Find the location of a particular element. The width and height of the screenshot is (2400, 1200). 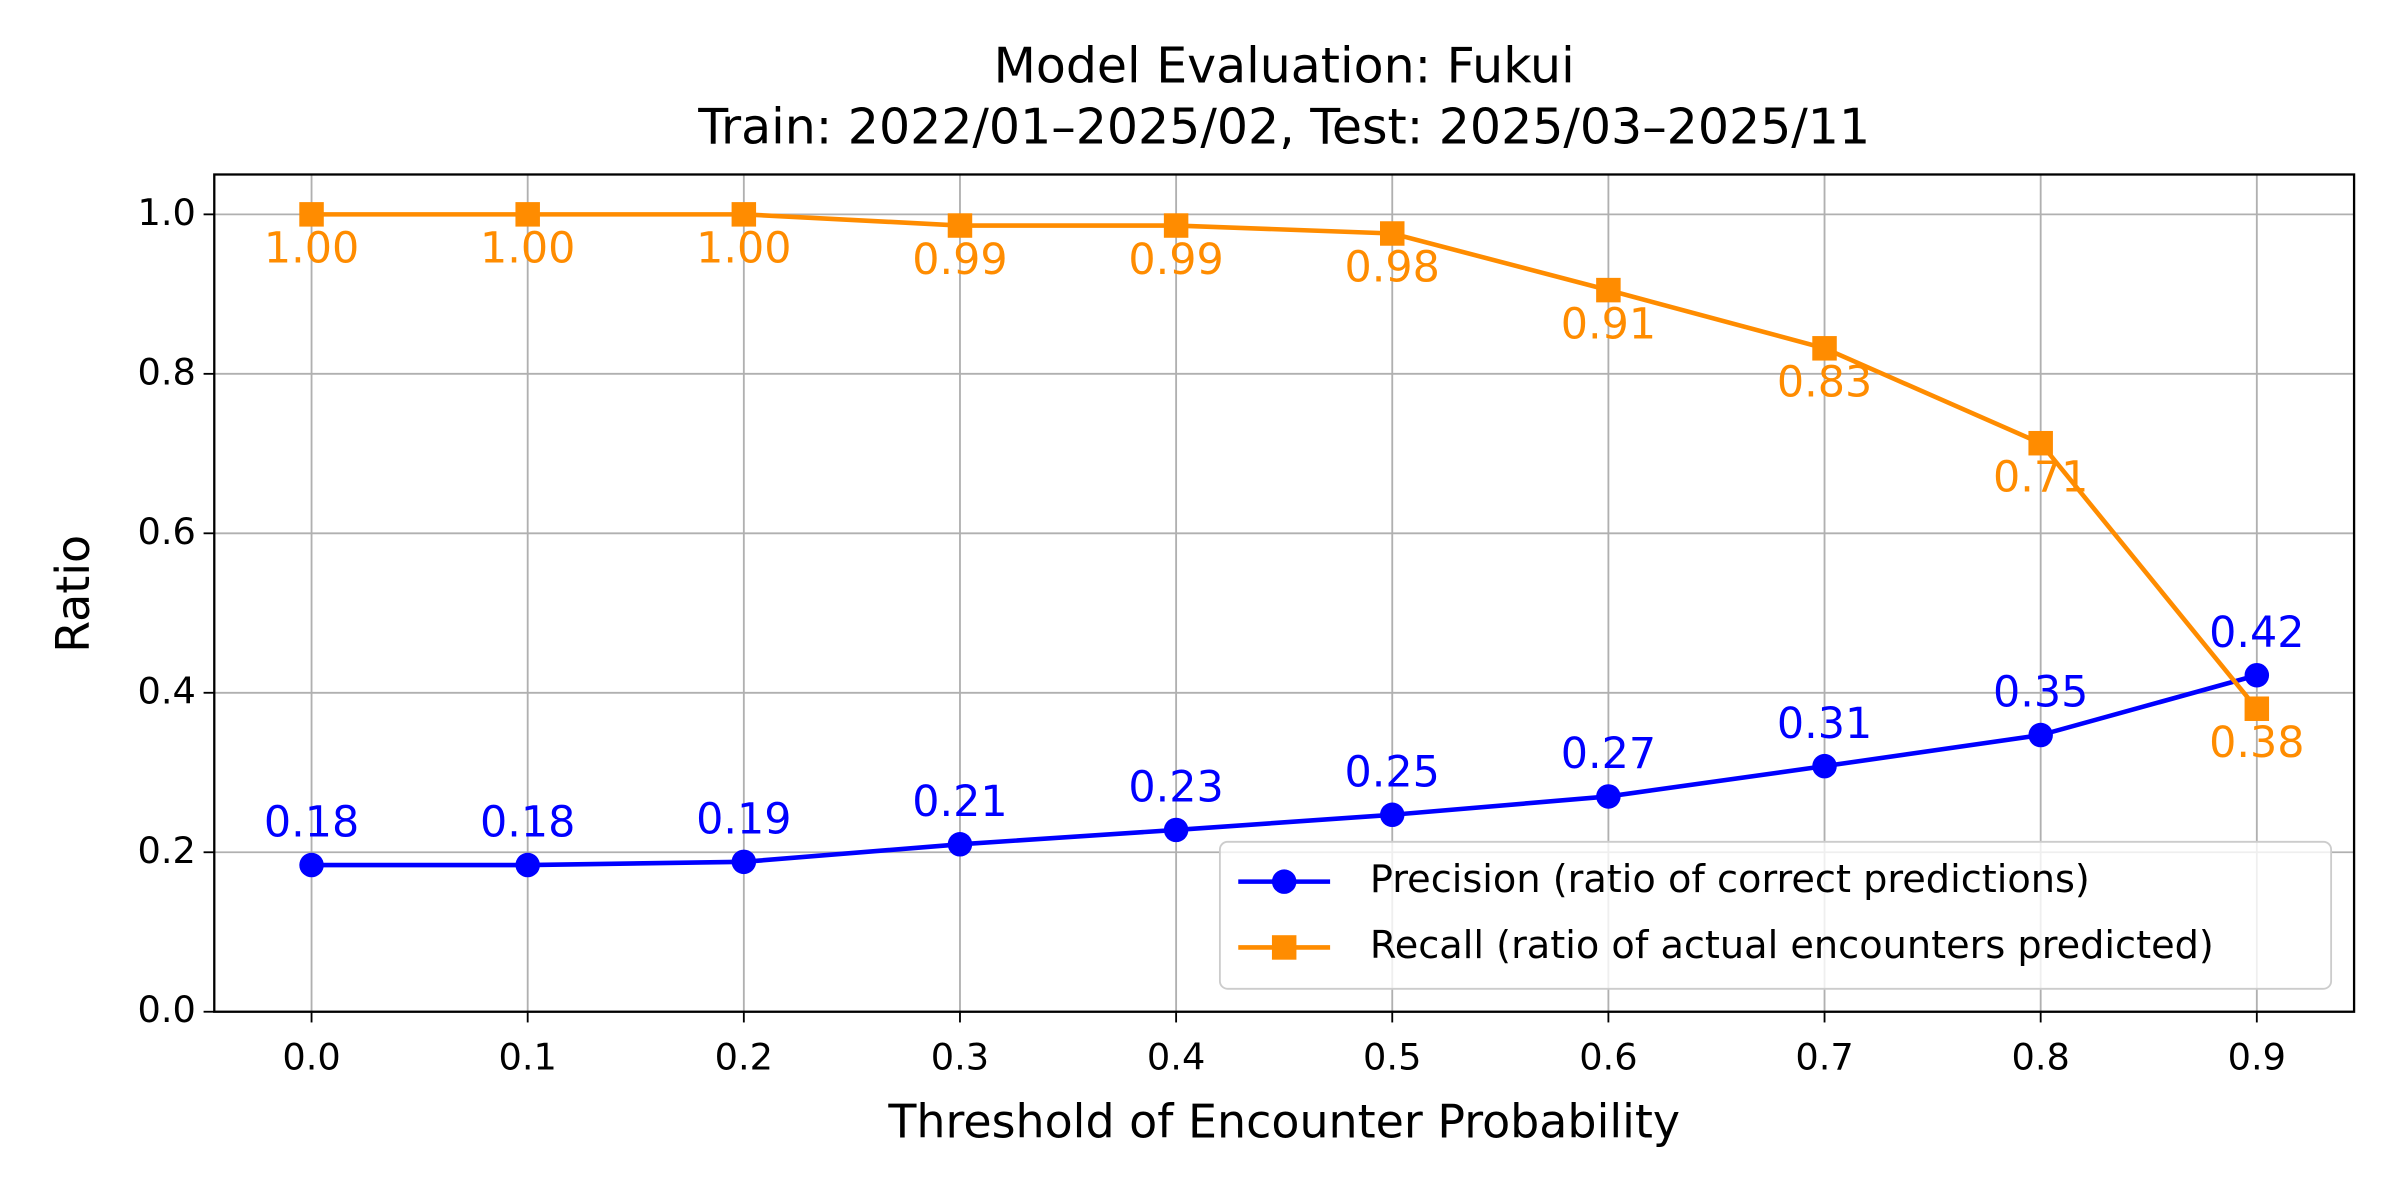

x-tick-label: 0.5 is located at coordinates (1392, 1057).